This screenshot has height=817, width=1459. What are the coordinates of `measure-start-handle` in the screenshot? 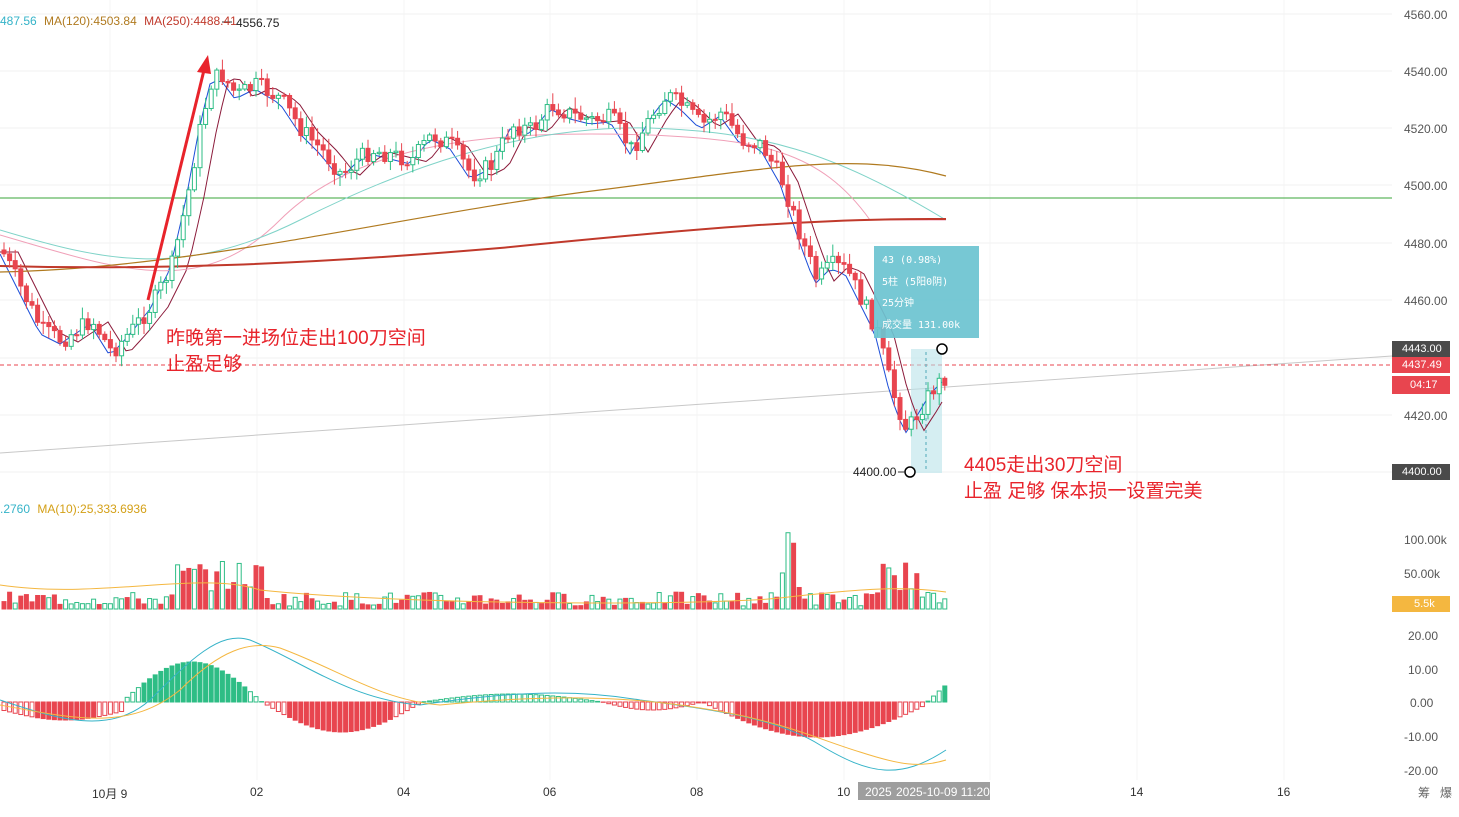 It's located at (910, 472).